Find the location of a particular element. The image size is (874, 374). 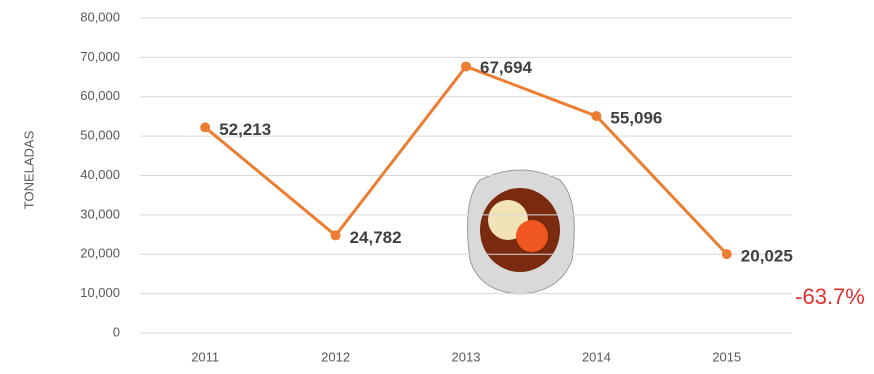

y-tick-label: 10,000 is located at coordinates (100, 292).